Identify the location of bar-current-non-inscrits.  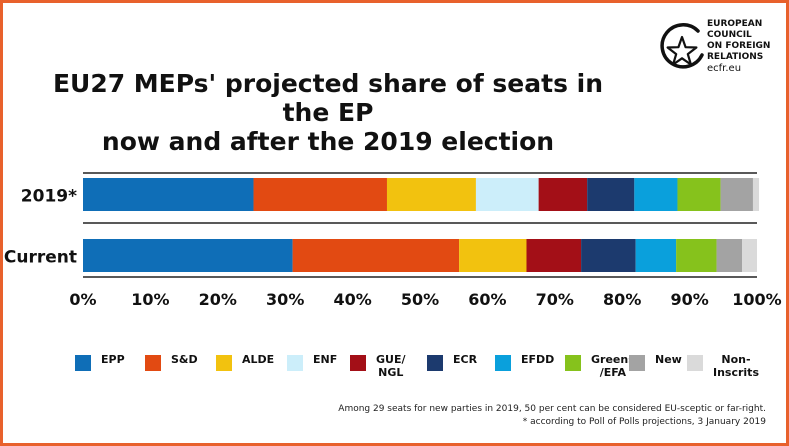
(749, 255).